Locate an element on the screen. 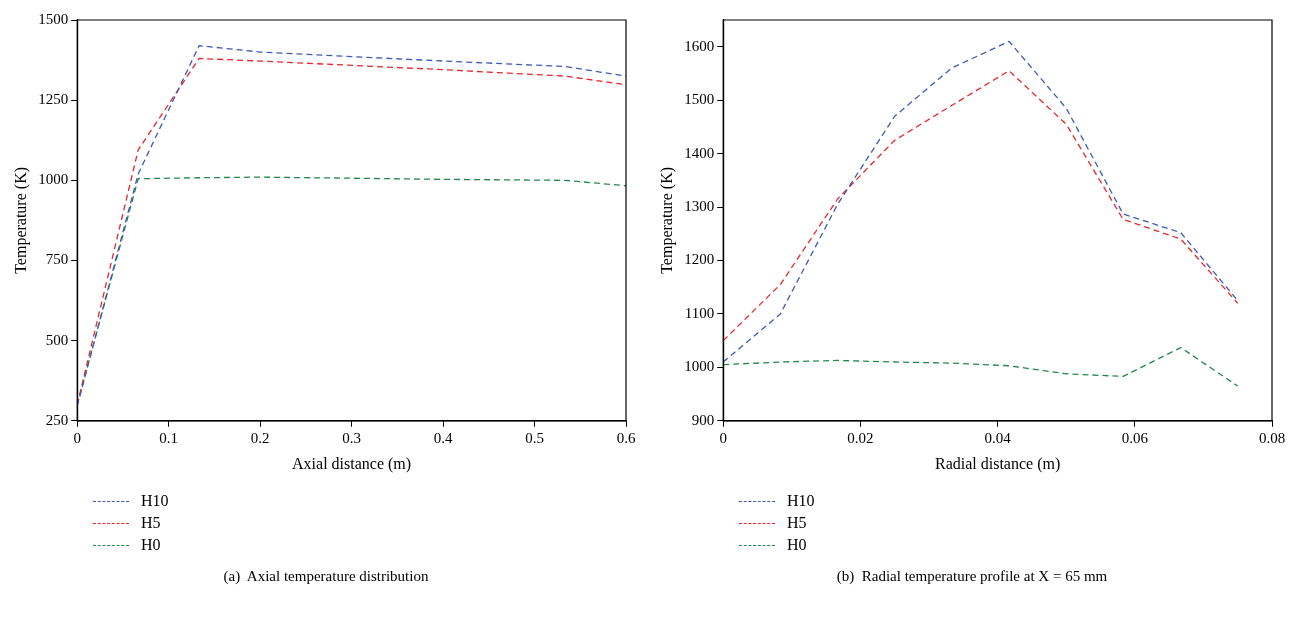  x-tick-label: 0.04 is located at coordinates (998, 437).